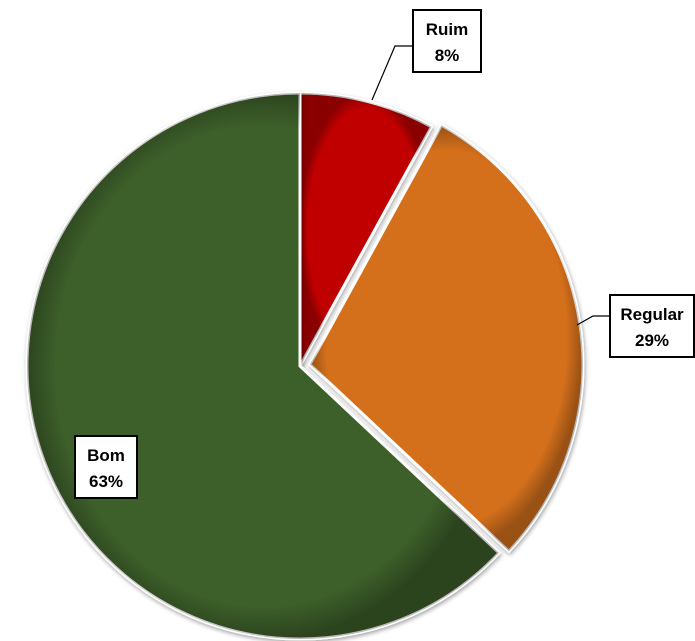  I want to click on data-label-regular: Regular 29%, so click(635, 326).